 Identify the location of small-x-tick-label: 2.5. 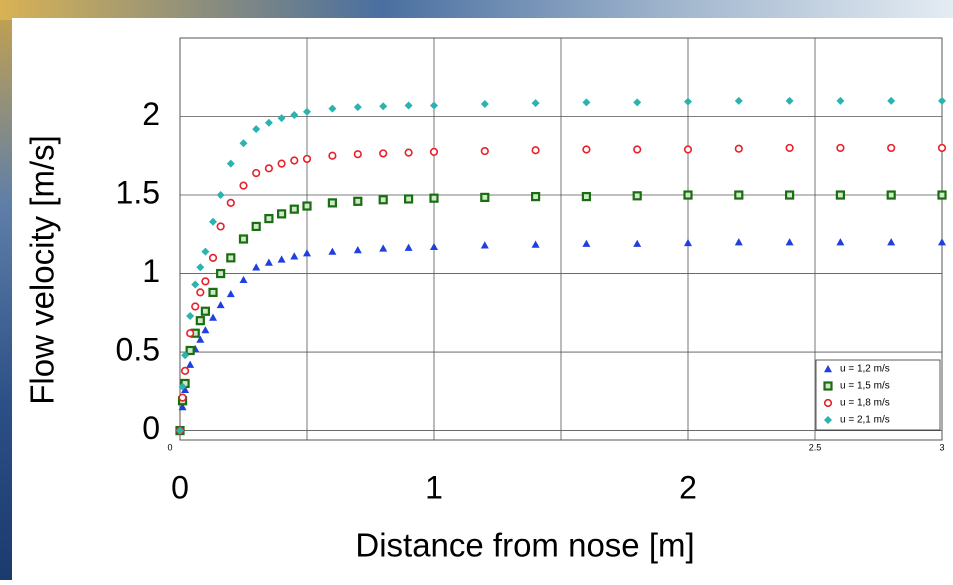
(815, 447).